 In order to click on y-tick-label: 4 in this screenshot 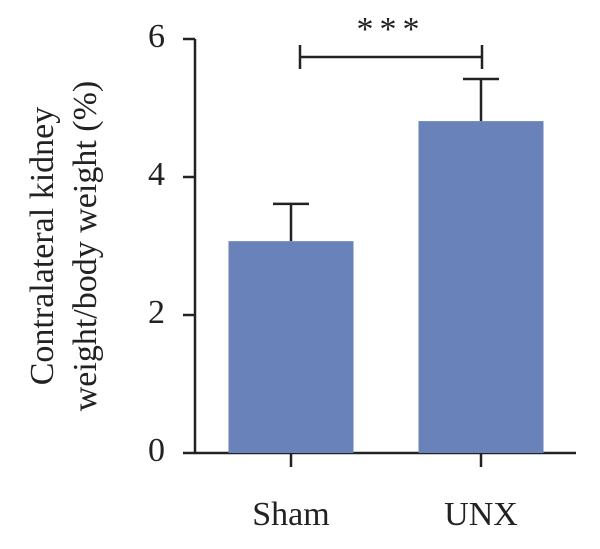, I will do `click(156, 174)`.